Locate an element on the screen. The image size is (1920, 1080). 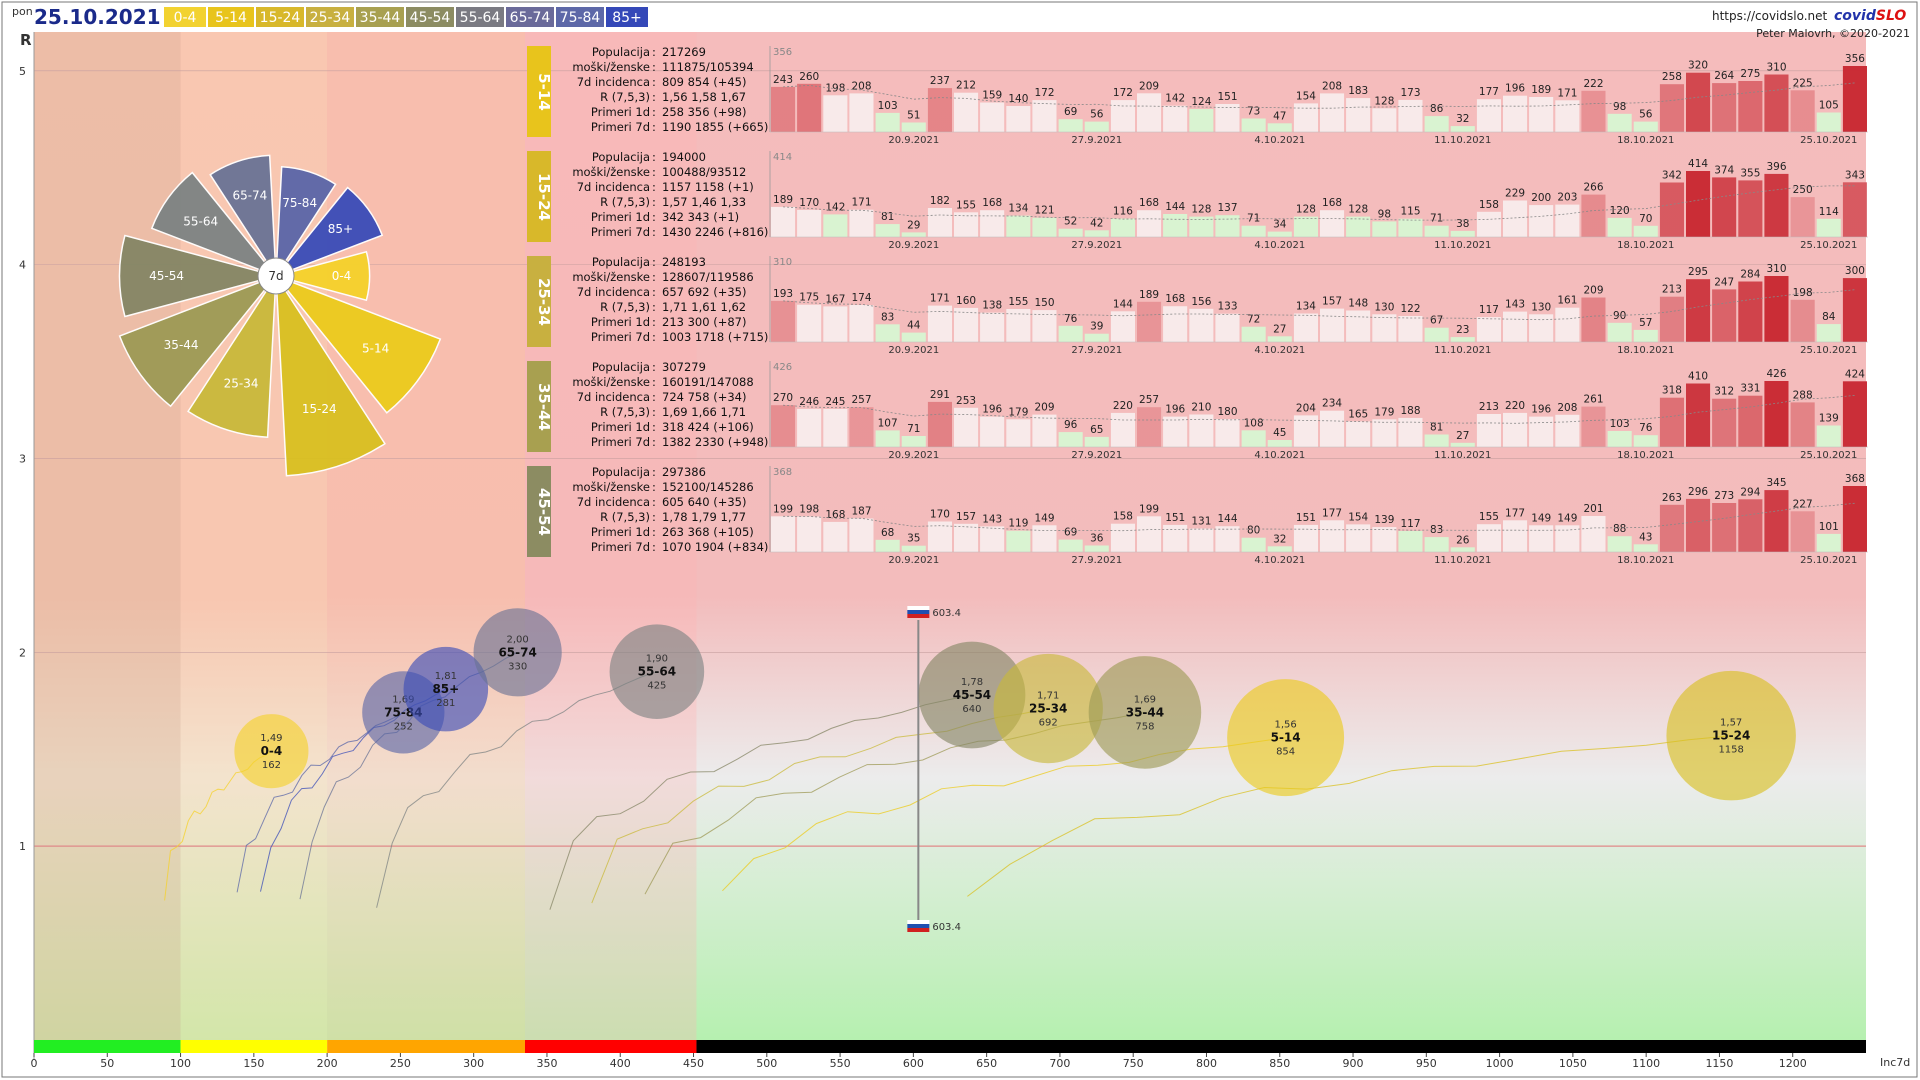
panel-field-value: 248193 is located at coordinates (684, 262).